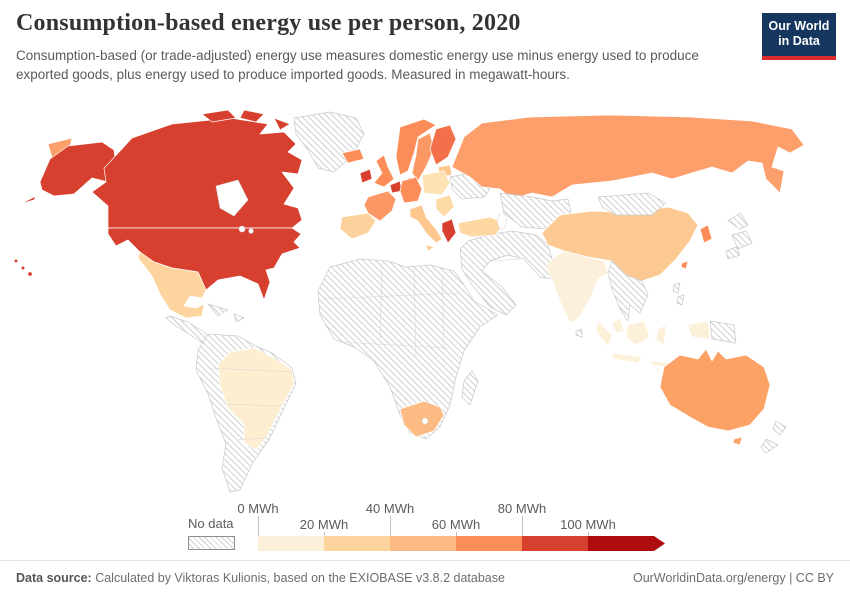 The width and height of the screenshot is (850, 600). I want to click on legend-bar: 0 MWh 20 MWh 40 MWh 60 MWh 80 MWh 100 MWh, so click(462, 530).